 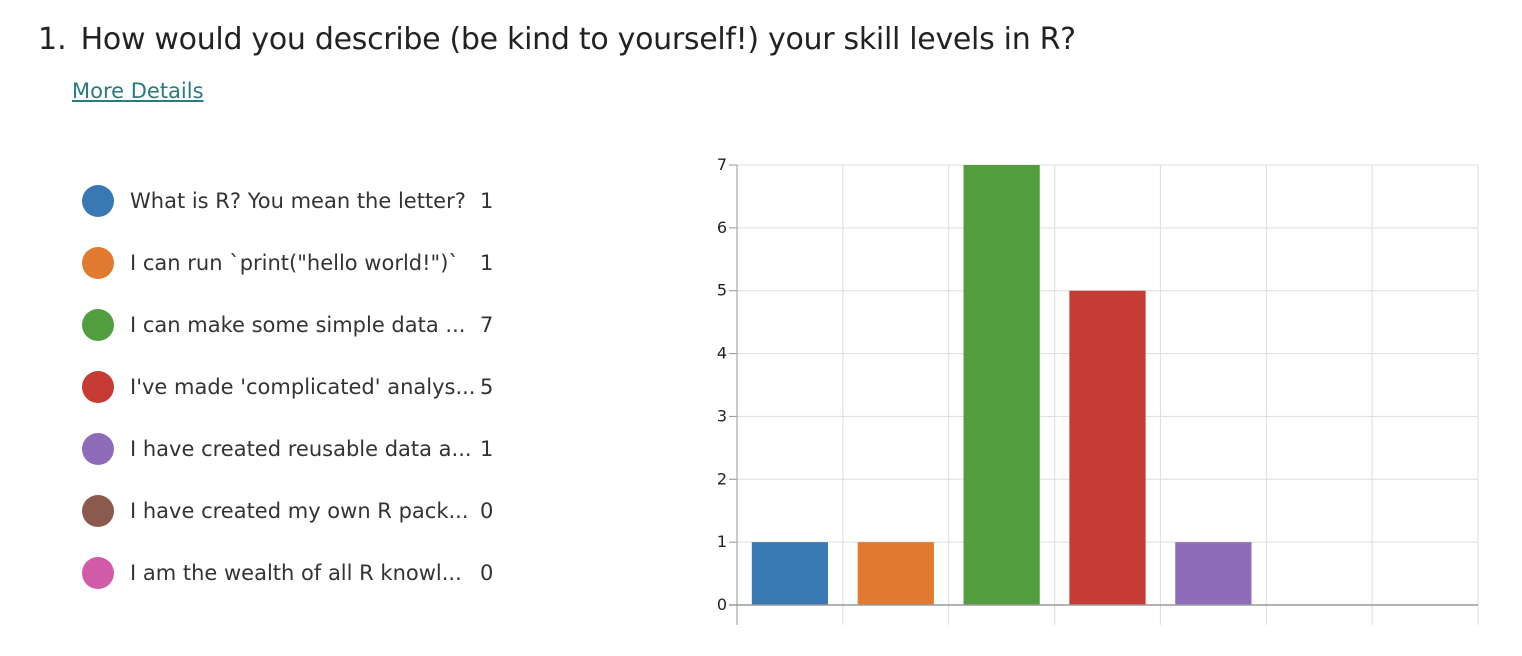 What do you see at coordinates (722, 353) in the screenshot?
I see `y-tick-label: 4` at bounding box center [722, 353].